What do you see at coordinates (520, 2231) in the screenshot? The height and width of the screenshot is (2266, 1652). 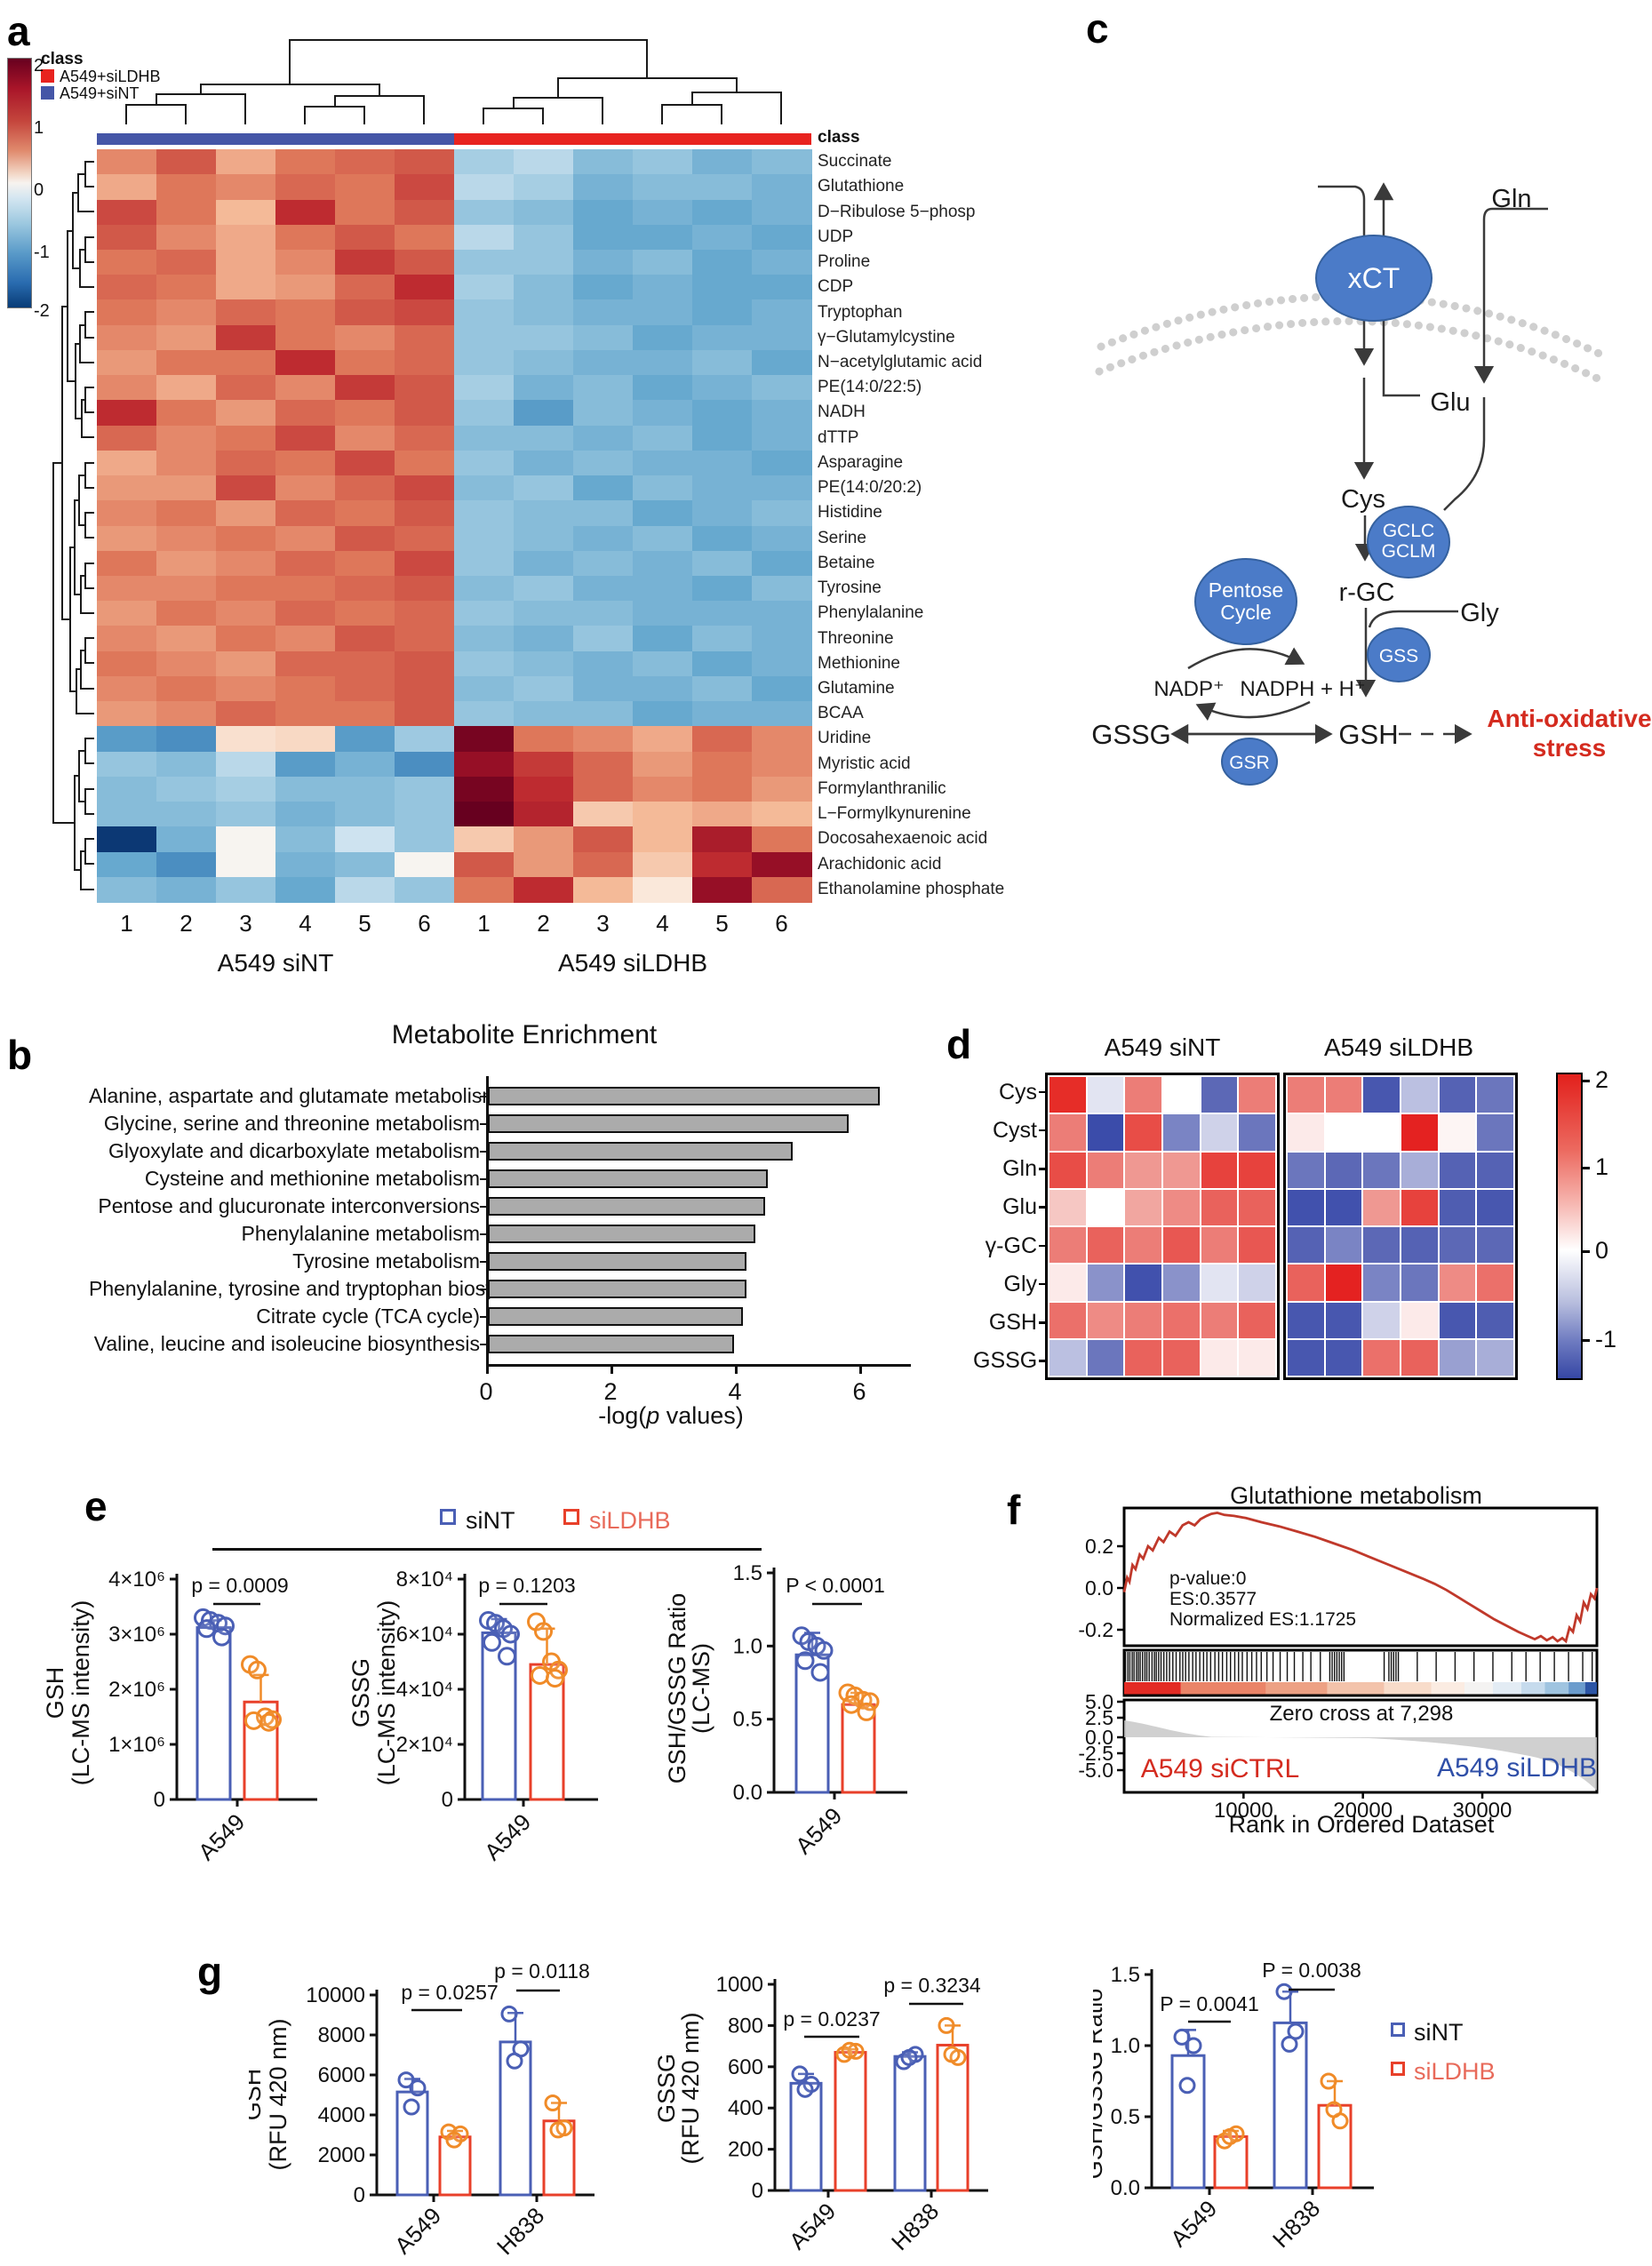 I see `svg-text: H838` at bounding box center [520, 2231].